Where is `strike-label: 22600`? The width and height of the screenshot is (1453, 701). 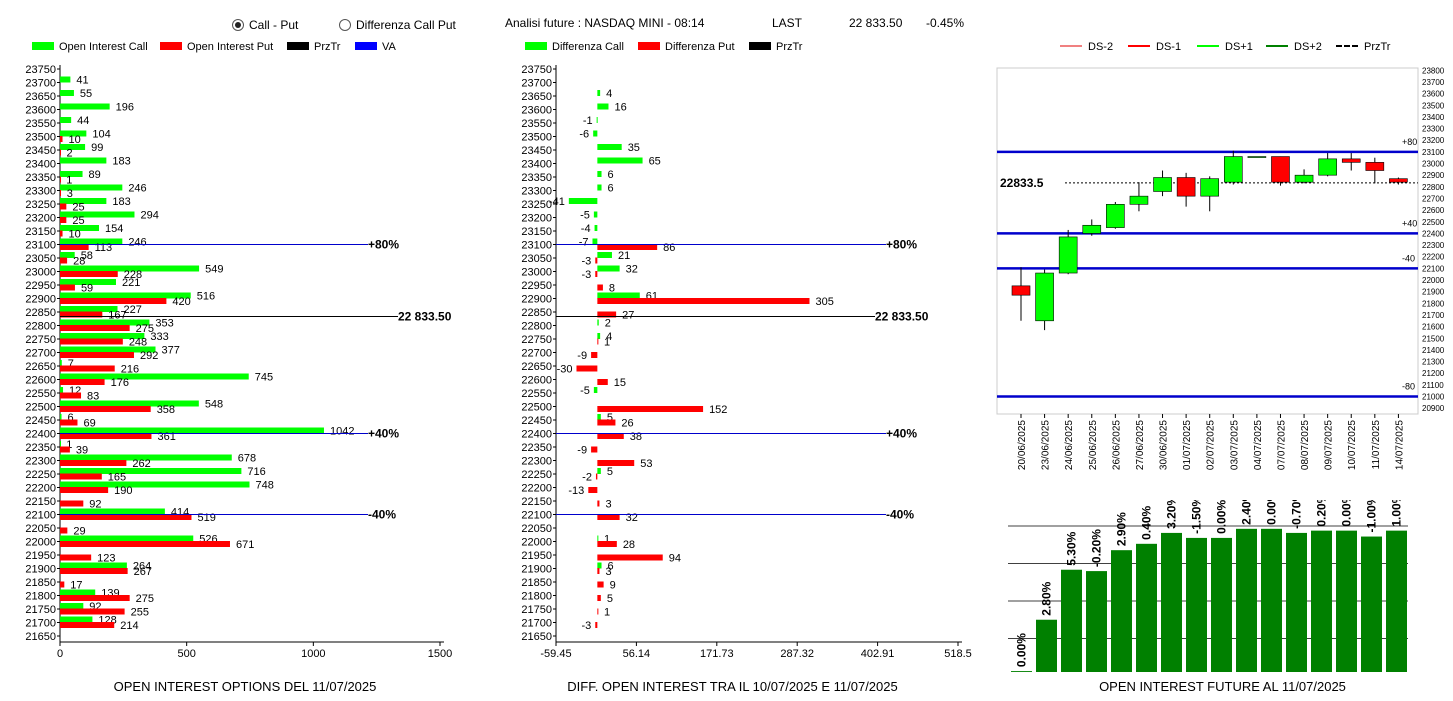 strike-label: 22600 is located at coordinates (40, 381).